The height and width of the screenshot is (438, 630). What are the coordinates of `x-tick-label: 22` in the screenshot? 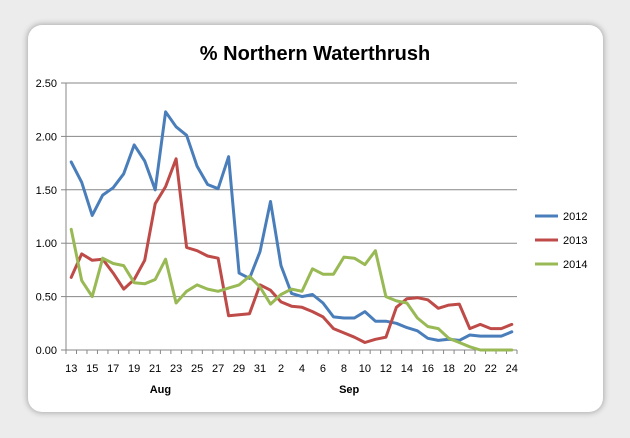 It's located at (491, 369).